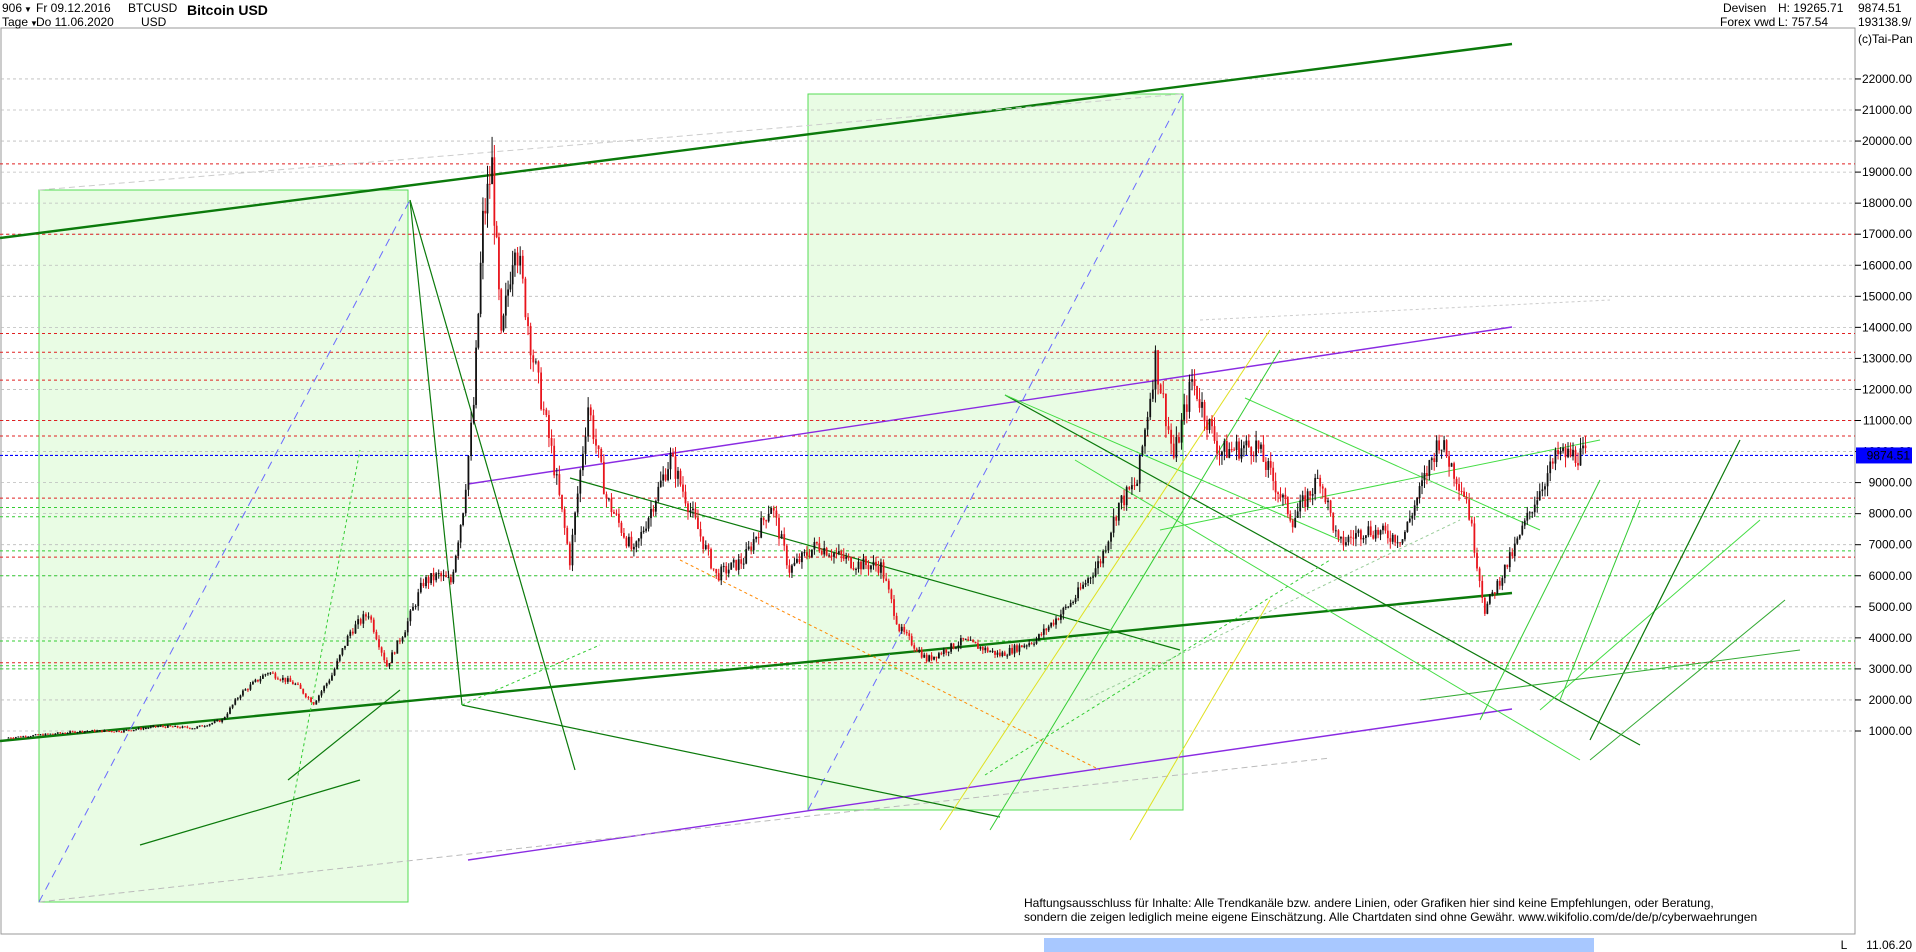 This screenshot has height=952, width=1916. I want to click on chart-title: Bitcoin USD, so click(227, 10).